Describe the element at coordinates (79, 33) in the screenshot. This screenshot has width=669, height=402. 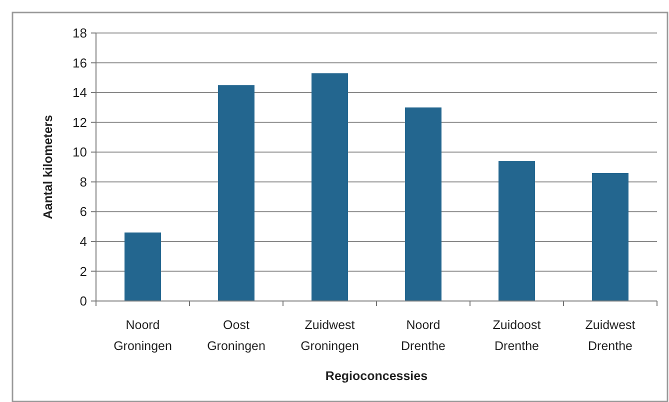
I see `y-tick-label: 18` at that location.